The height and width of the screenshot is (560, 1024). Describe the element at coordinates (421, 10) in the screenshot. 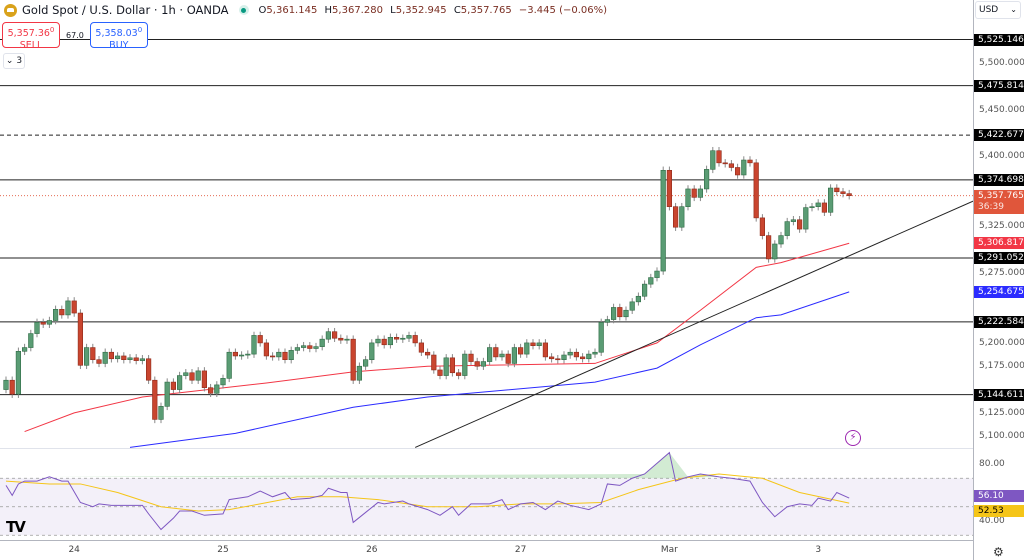

I see `low-value: 5,352.945` at that location.